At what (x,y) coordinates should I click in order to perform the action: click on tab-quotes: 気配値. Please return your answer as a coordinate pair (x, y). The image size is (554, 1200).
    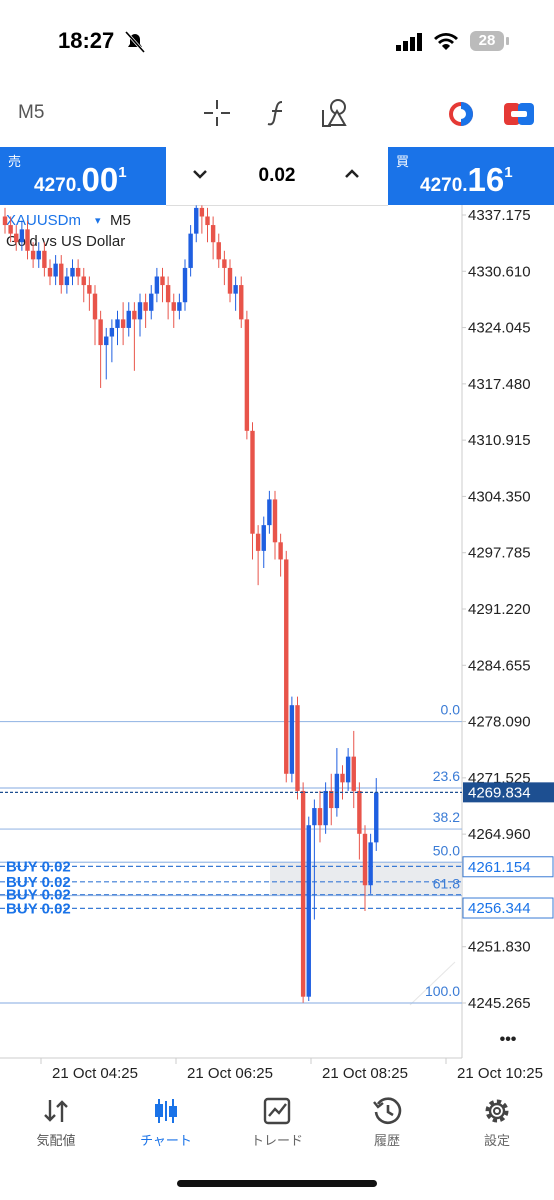
    Looking at the image, I should click on (56, 1119).